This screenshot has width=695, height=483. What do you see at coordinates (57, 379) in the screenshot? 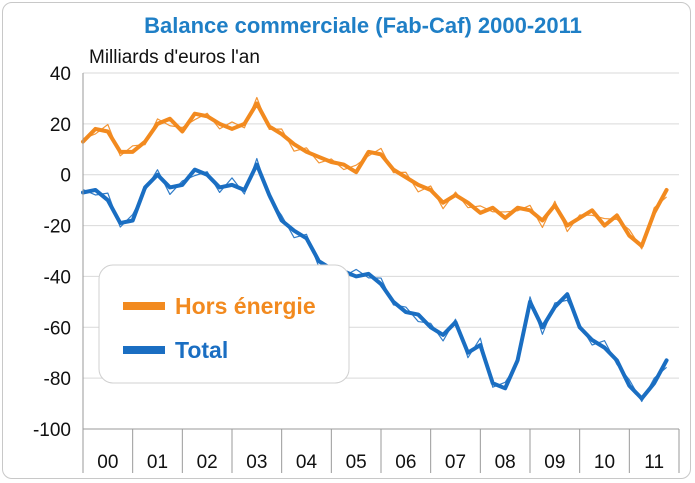
I see `y-tick-label: -80` at bounding box center [57, 379].